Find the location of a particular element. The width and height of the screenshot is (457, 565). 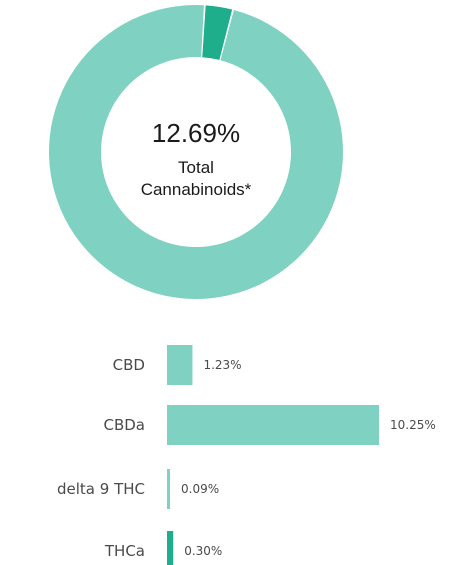

bar-value-label: 0.30% is located at coordinates (203, 551).